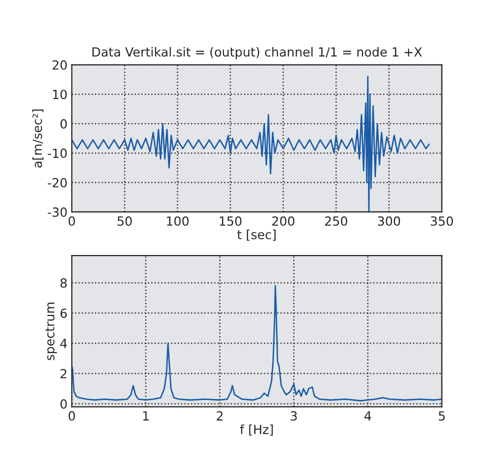 This screenshot has height=450, width=485. Describe the element at coordinates (256, 235) in the screenshot. I see `x-axis-title: t [sec]` at that location.